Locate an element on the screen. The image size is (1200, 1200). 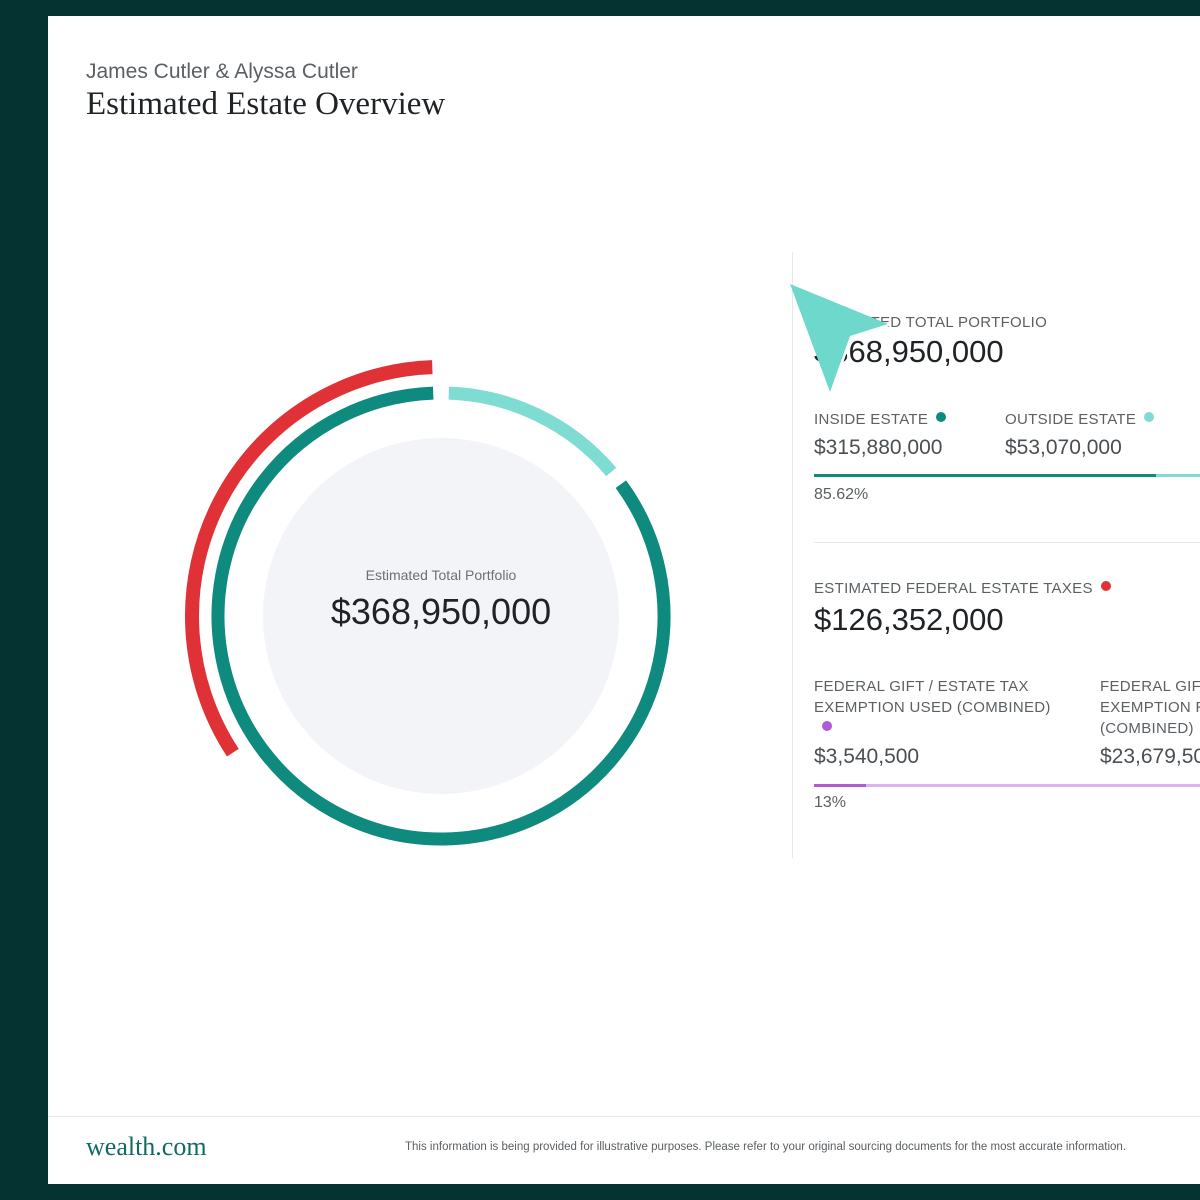
wealth-logo: wealth.com is located at coordinates (146, 1146).